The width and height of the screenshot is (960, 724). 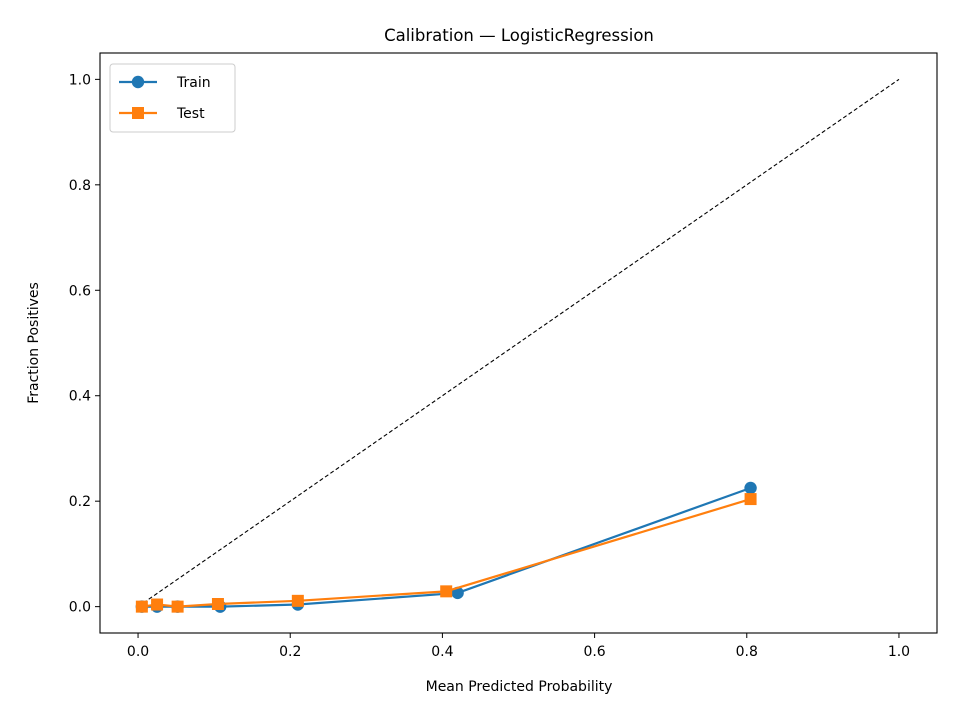 What do you see at coordinates (519, 687) in the screenshot?
I see `x-axis-label: Mean Predicted Probability` at bounding box center [519, 687].